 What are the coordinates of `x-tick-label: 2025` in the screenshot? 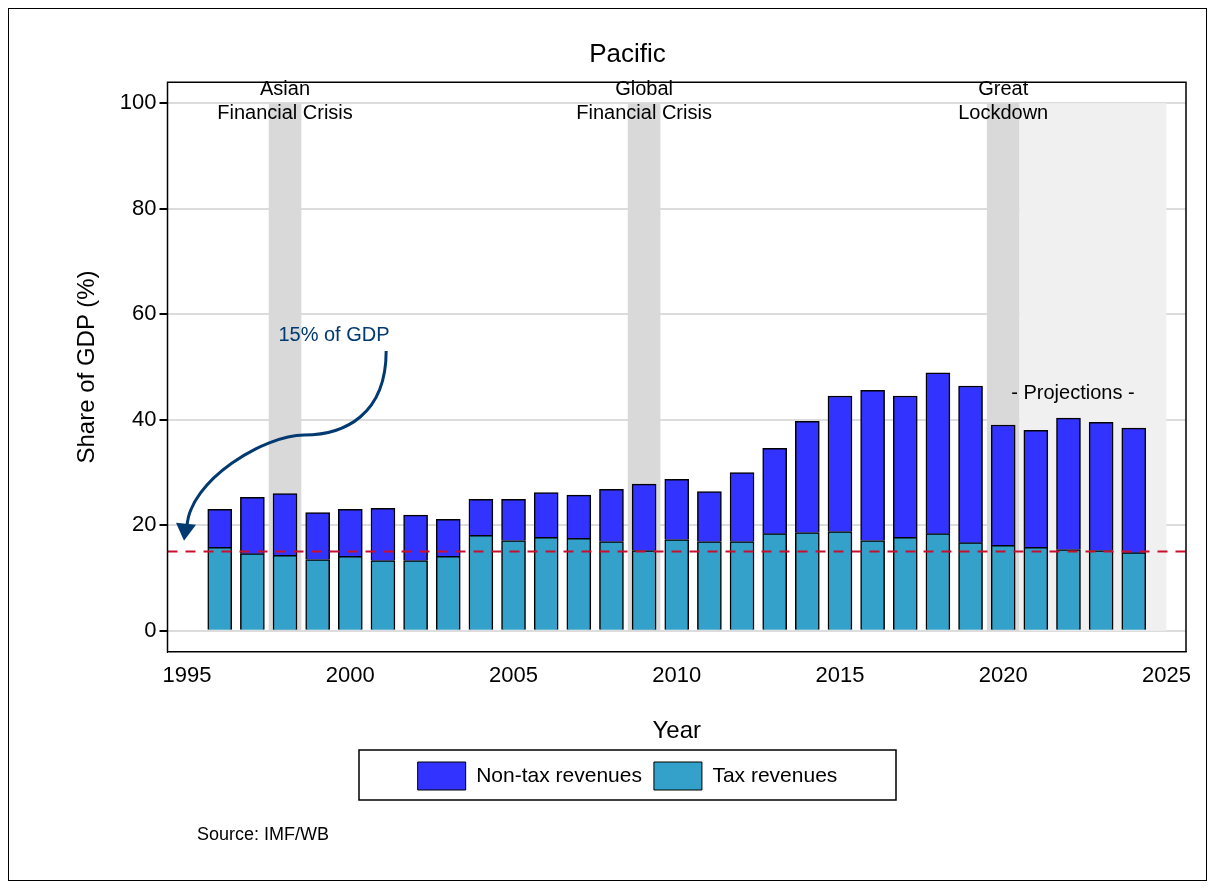 It's located at (1166, 675).